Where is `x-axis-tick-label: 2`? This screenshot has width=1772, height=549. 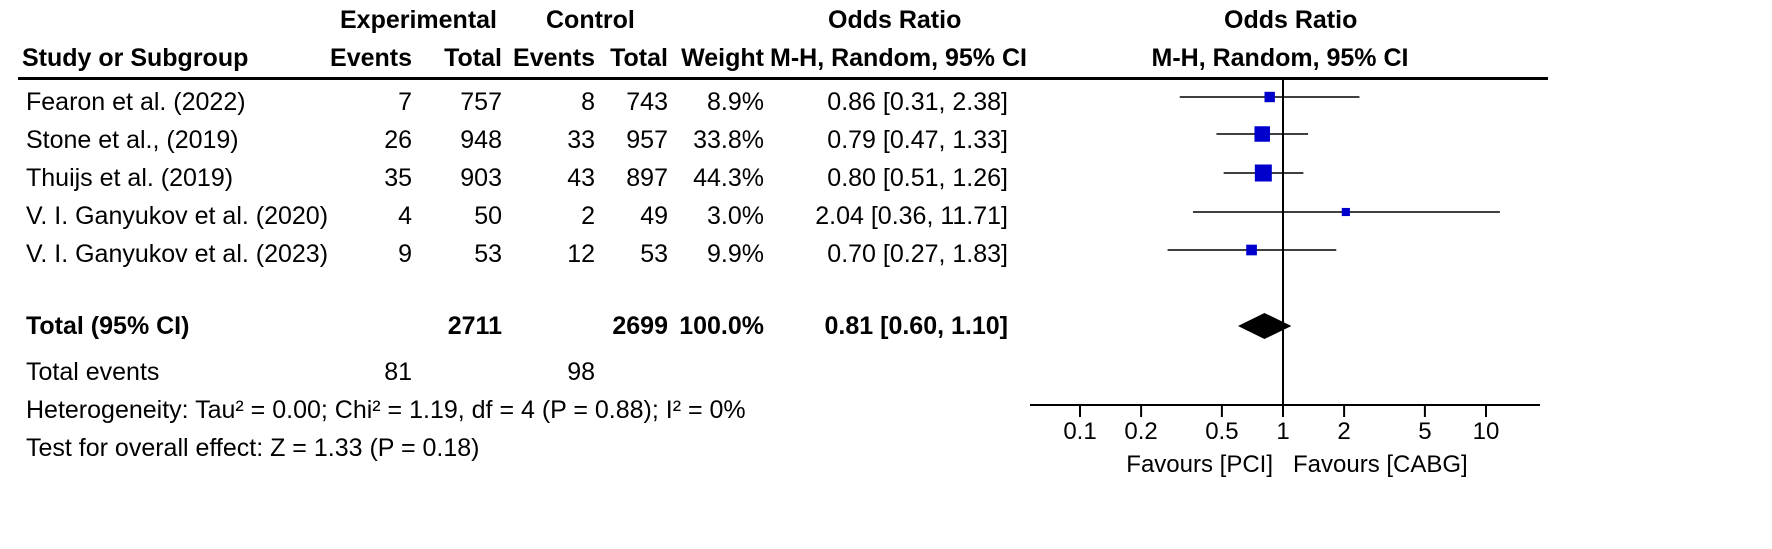 x-axis-tick-label: 2 is located at coordinates (1343, 431).